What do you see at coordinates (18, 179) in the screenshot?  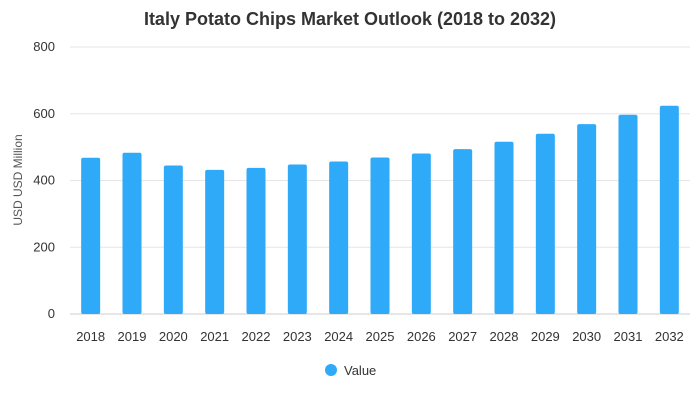 I see `y-axis-label: USD USD Million` at bounding box center [18, 179].